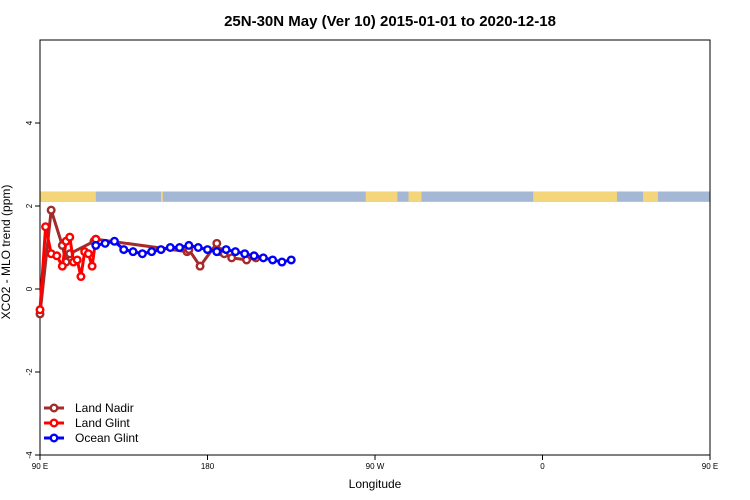 Image resolution: width=750 pixels, height=500 pixels. What do you see at coordinates (542, 466) in the screenshot?
I see `x-tick-label: 0` at bounding box center [542, 466].